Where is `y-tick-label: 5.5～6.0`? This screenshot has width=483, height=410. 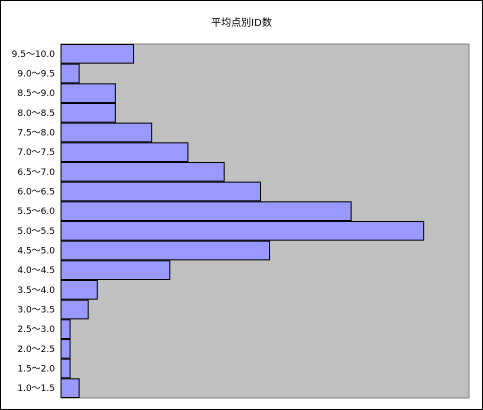 y-tick-label: 5.5～6.0 is located at coordinates (36, 212).